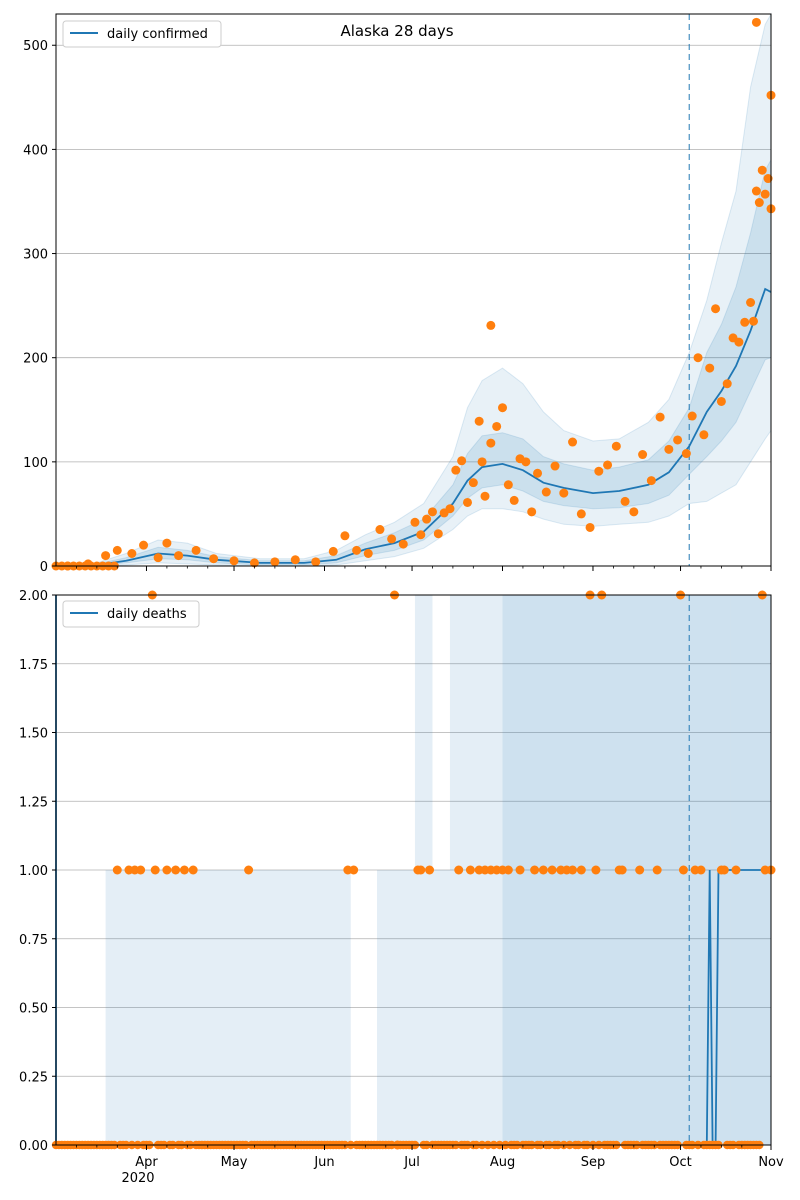 Image resolution: width=800 pixels, height=1200 pixels. What do you see at coordinates (33, 1146) in the screenshot?
I see `bottom-ytick-label: 0.00` at bounding box center [33, 1146].